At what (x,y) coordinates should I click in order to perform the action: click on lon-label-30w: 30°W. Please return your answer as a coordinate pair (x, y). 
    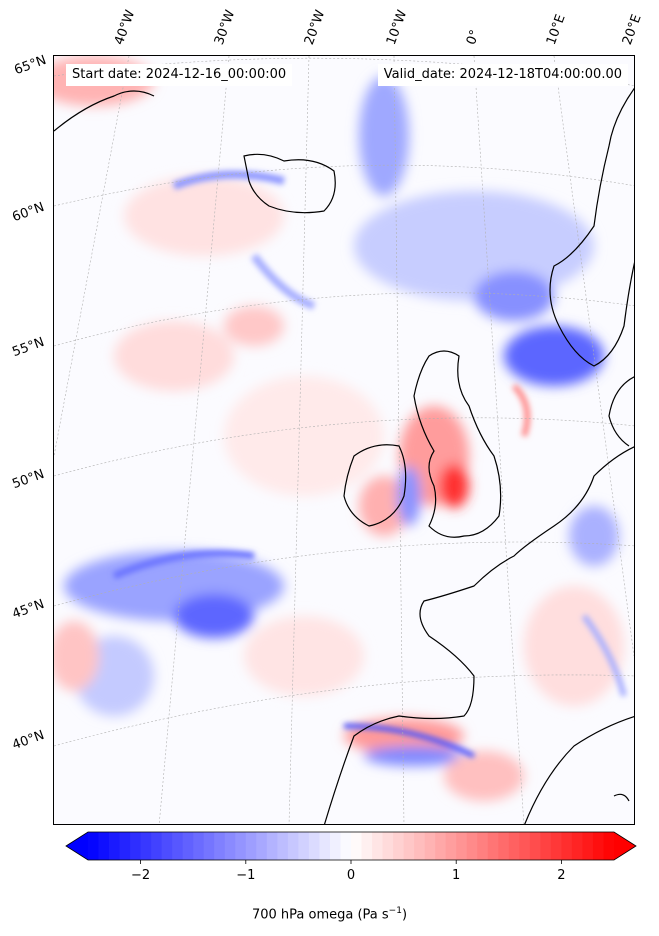
    Looking at the image, I should click on (225, 27).